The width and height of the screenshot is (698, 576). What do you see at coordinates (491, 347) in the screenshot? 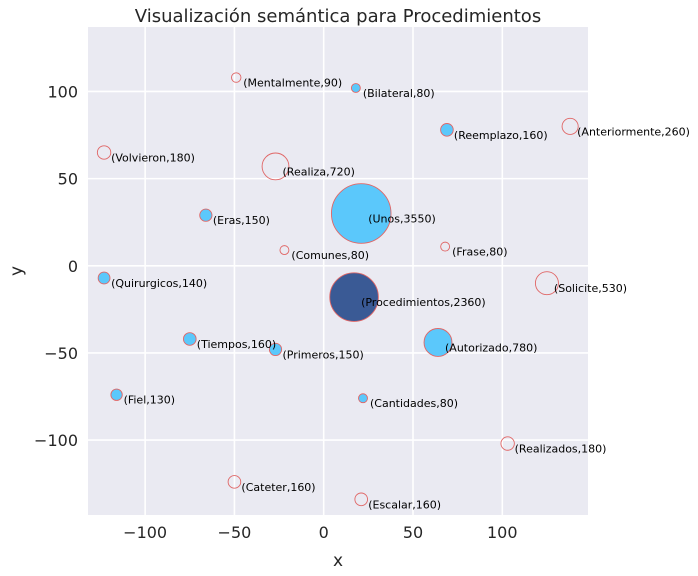
I see `point-label: (Autorizado,780)` at bounding box center [491, 347].